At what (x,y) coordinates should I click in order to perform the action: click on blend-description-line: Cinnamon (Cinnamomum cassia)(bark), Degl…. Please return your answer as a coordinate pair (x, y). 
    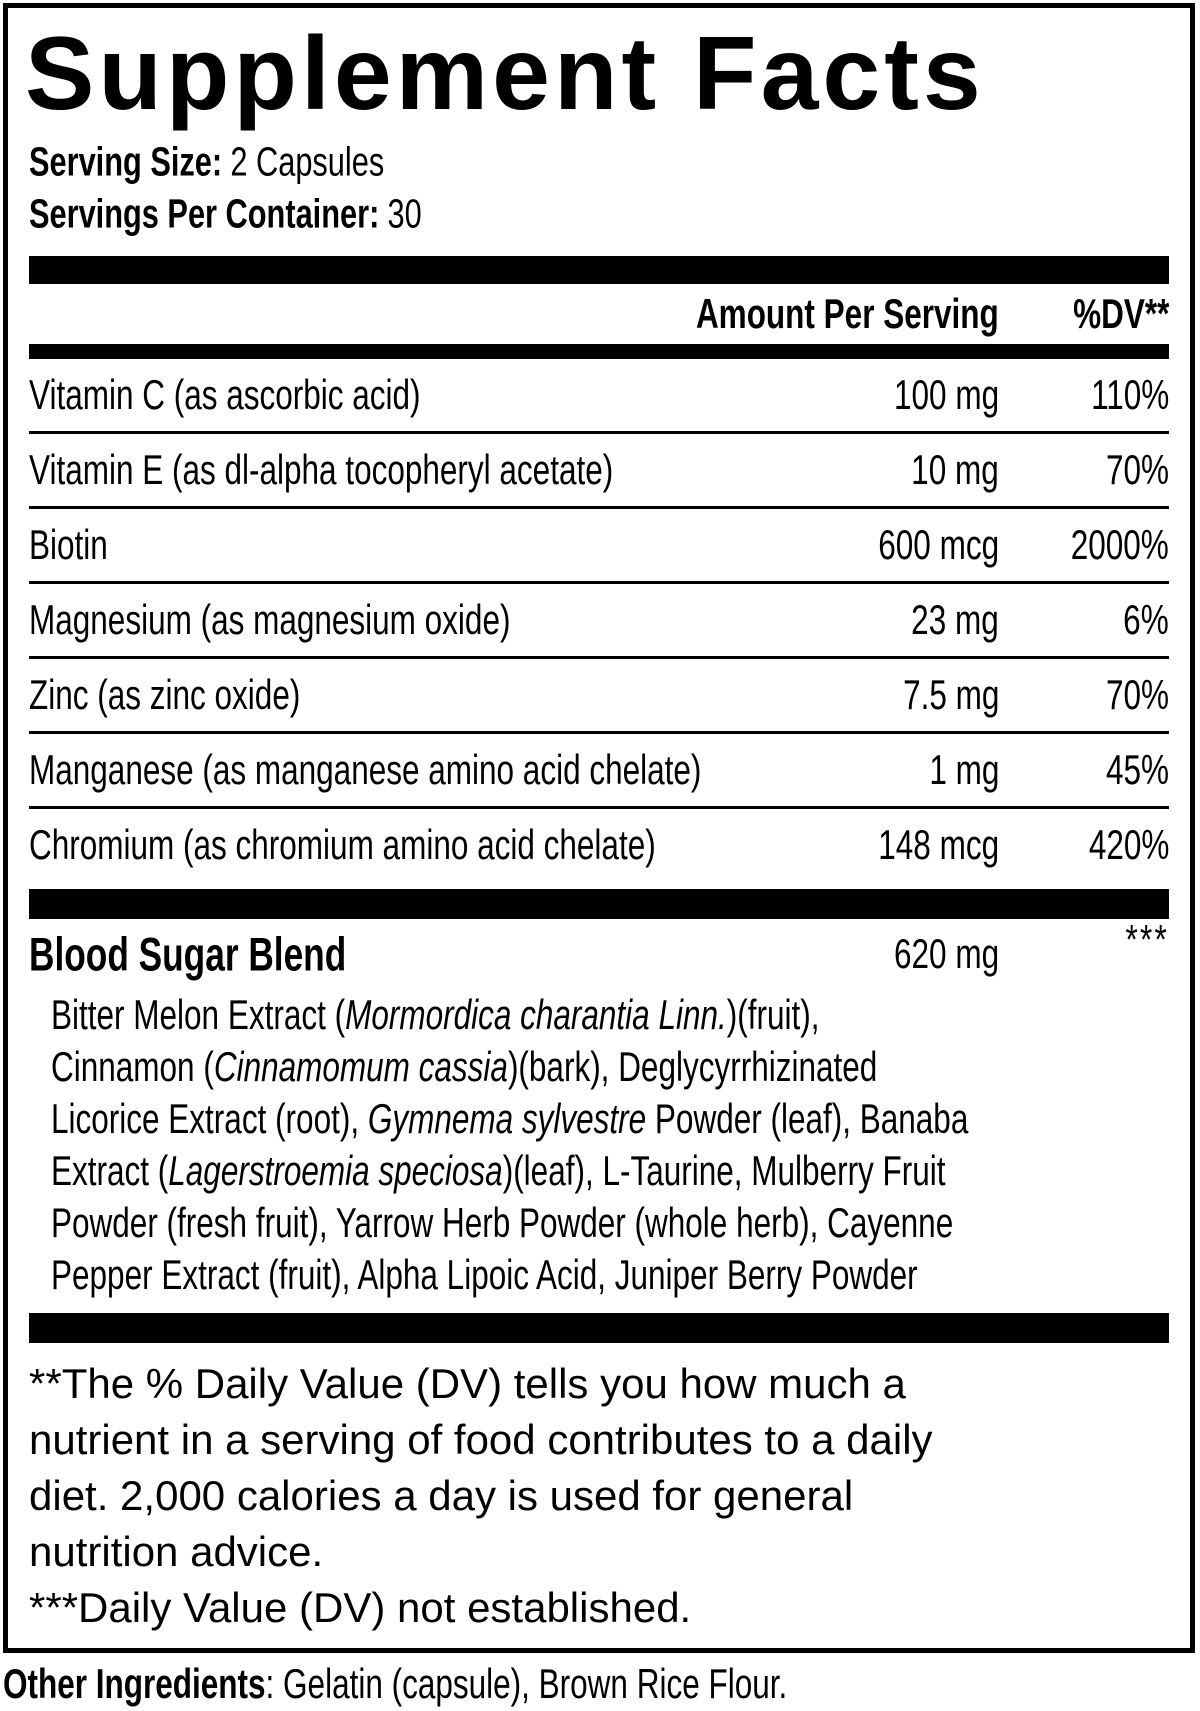
    Looking at the image, I should click on (610, 1067).